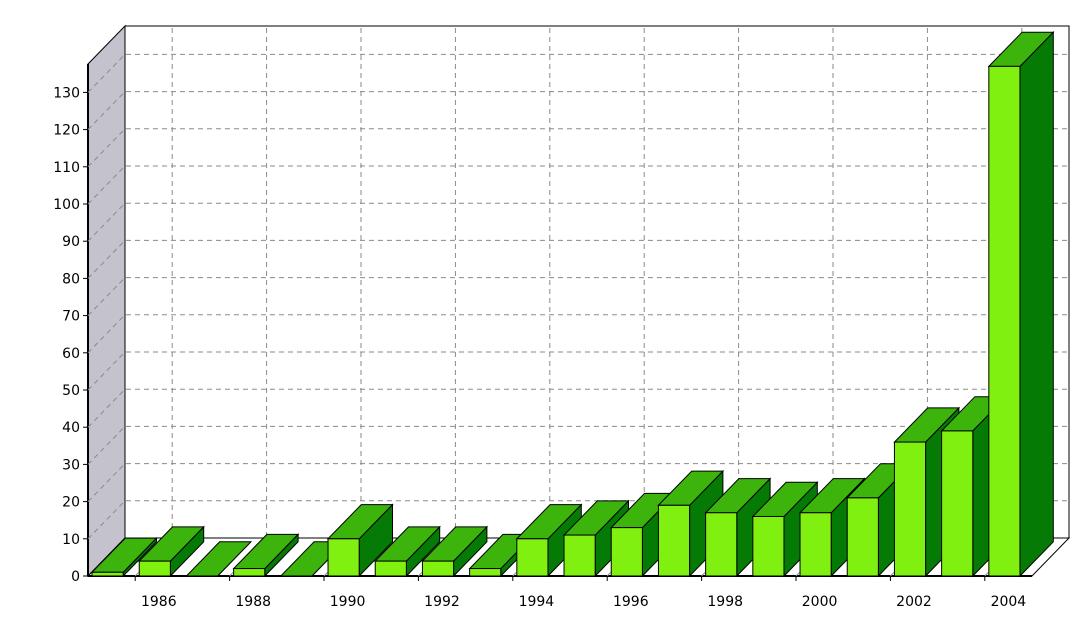  What do you see at coordinates (66, 131) in the screenshot?
I see `y-tick-label: 120` at bounding box center [66, 131].